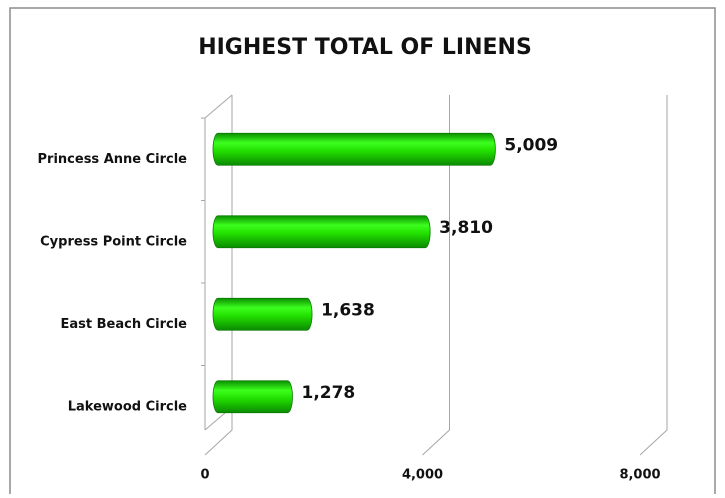 This screenshot has width=725, height=498. I want to click on data-label: 1,278, so click(328, 393).